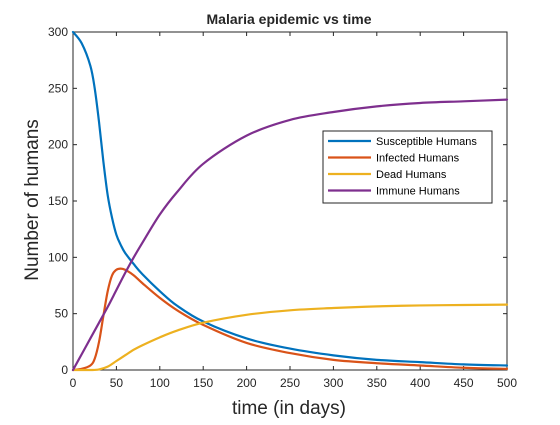 The height and width of the screenshot is (425, 560). Describe the element at coordinates (289, 408) in the screenshot. I see `x-axis-label: time (in days)` at that location.